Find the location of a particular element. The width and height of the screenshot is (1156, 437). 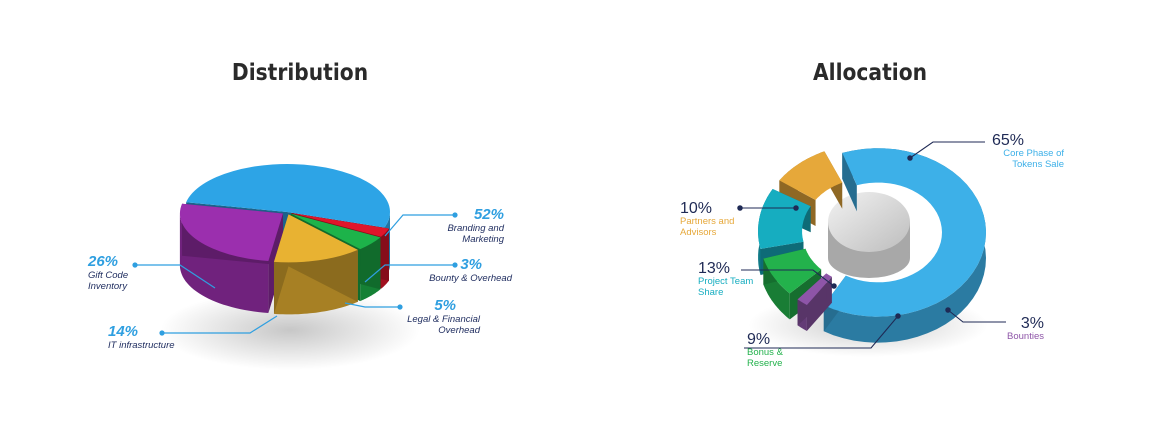

slice-label: Bounty & Overhead is located at coordinates (470, 278).